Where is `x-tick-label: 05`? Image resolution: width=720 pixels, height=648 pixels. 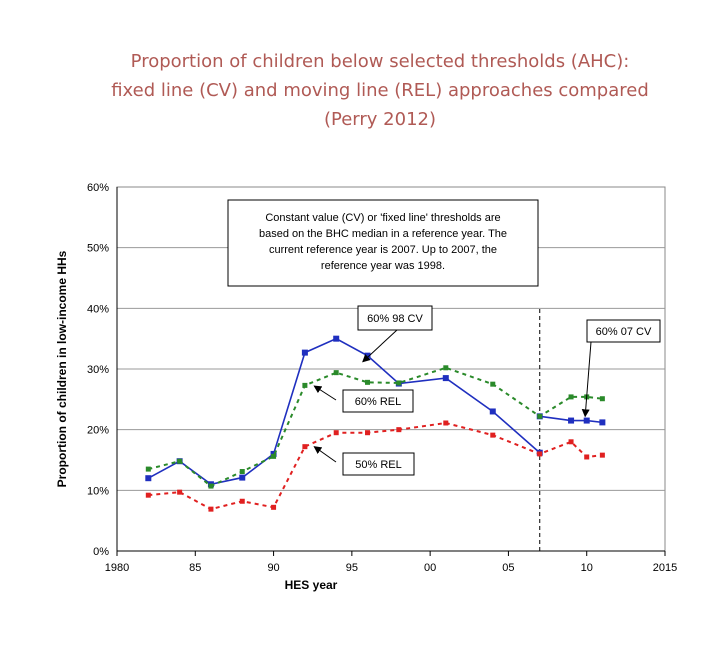
x-tick-label: 05 is located at coordinates (508, 568).